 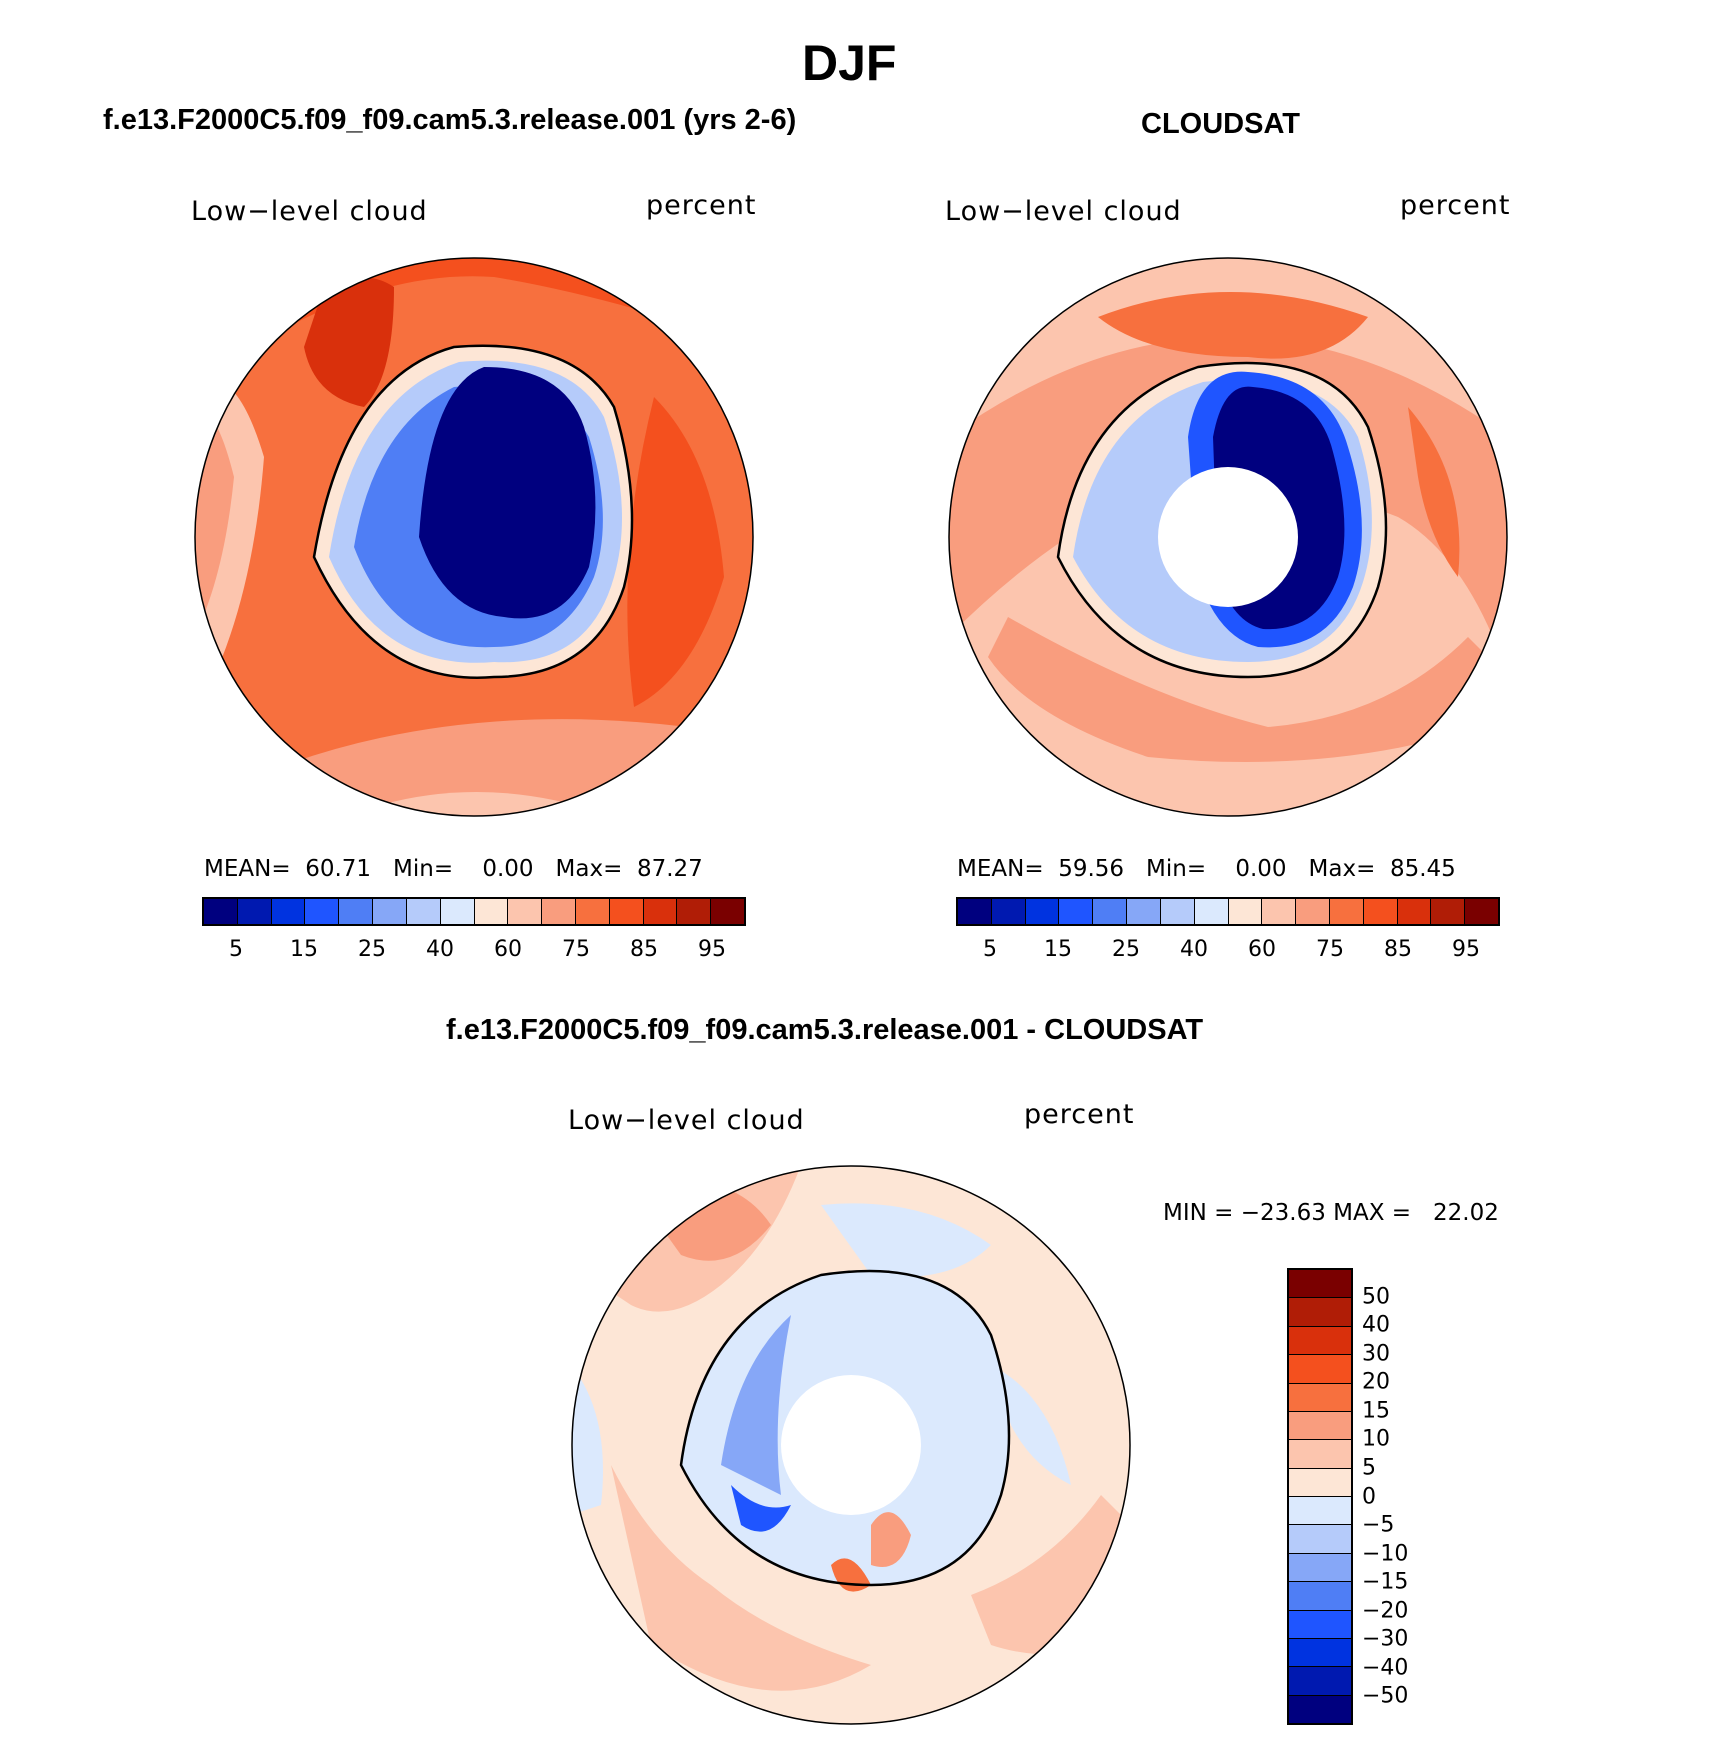 I want to click on model-colorbar, so click(x=474, y=911).